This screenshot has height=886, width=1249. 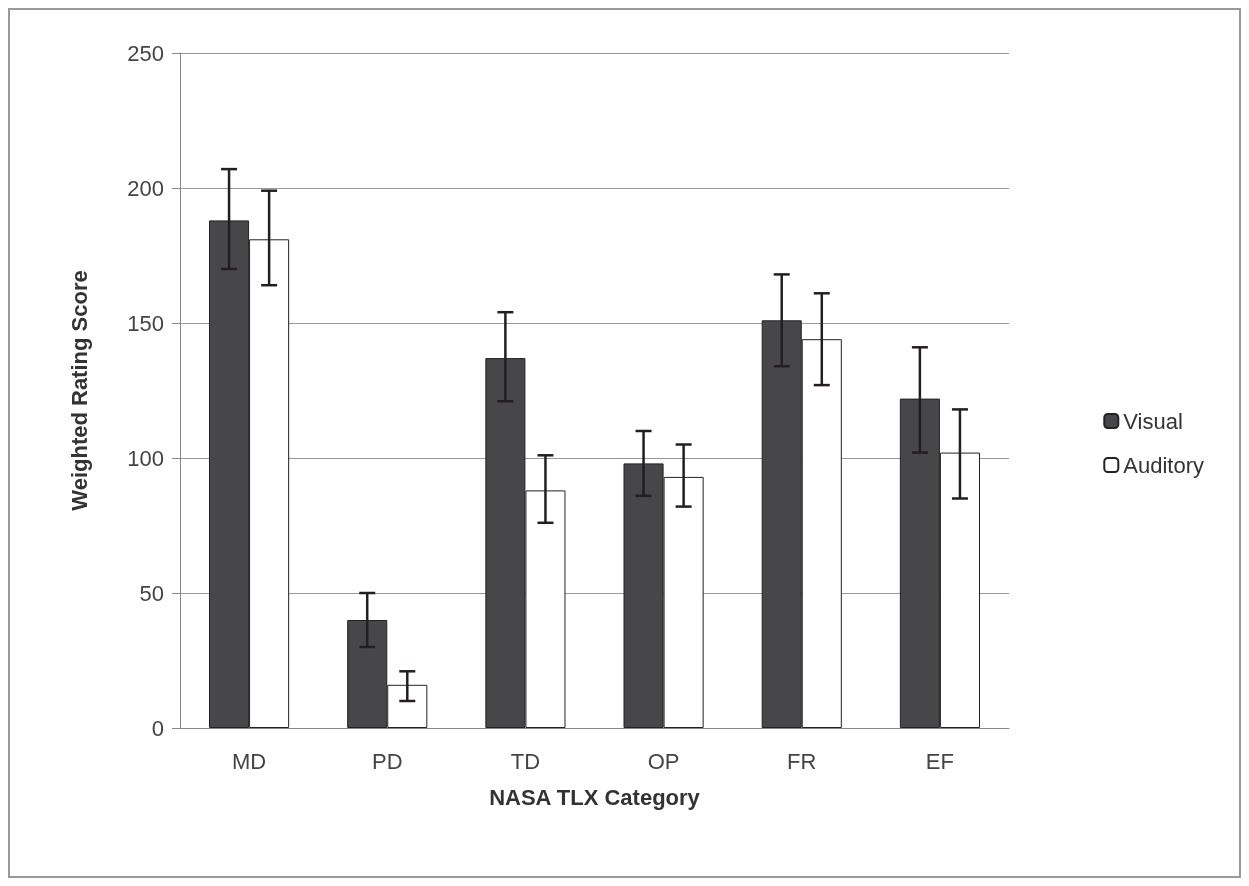 I want to click on y-tick-label: 150, so click(x=145, y=323).